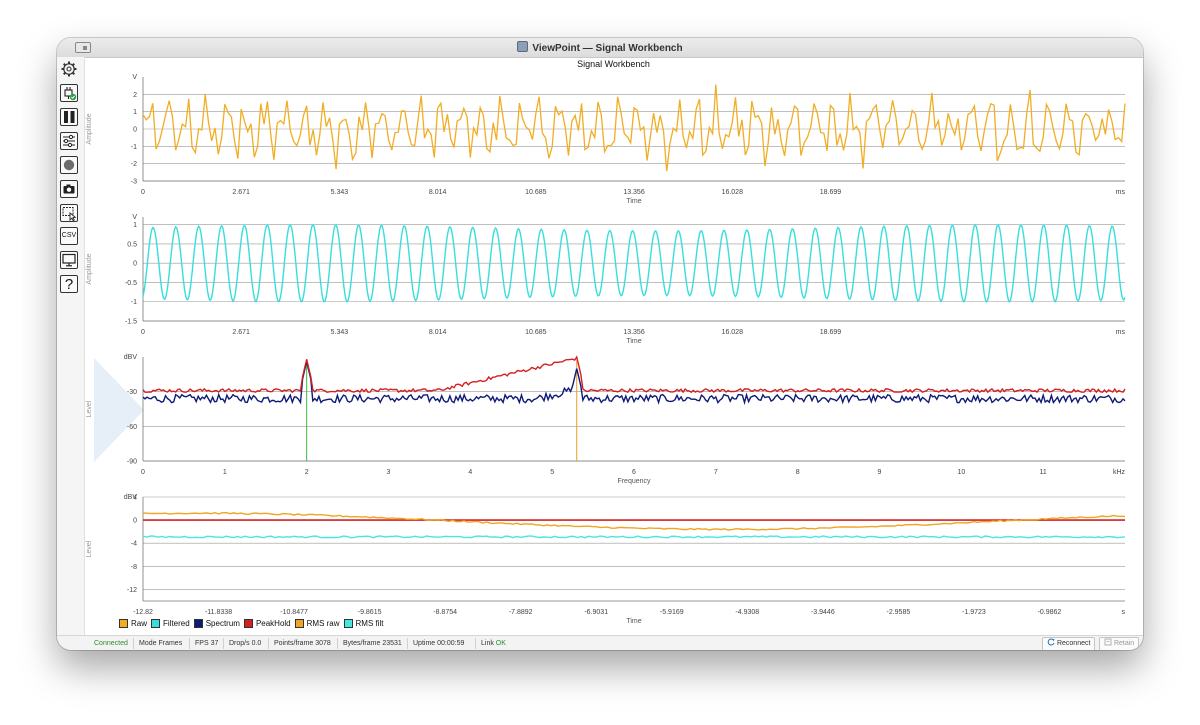  I want to click on x-tick-label: -9.8615, so click(370, 612).